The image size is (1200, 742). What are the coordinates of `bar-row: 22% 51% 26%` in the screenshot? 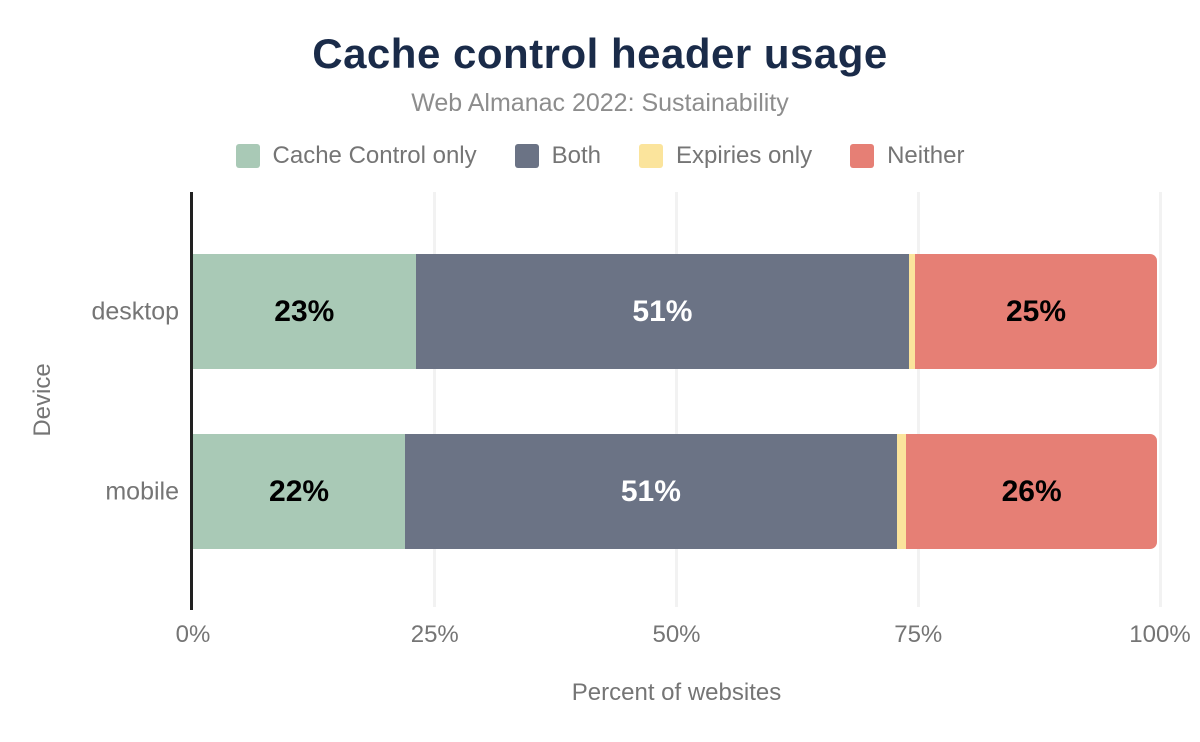 It's located at (675, 491).